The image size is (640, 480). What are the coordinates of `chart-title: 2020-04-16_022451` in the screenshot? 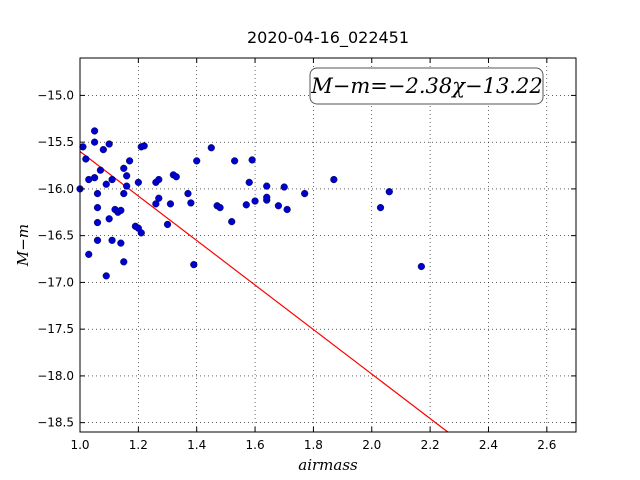 It's located at (328, 38).